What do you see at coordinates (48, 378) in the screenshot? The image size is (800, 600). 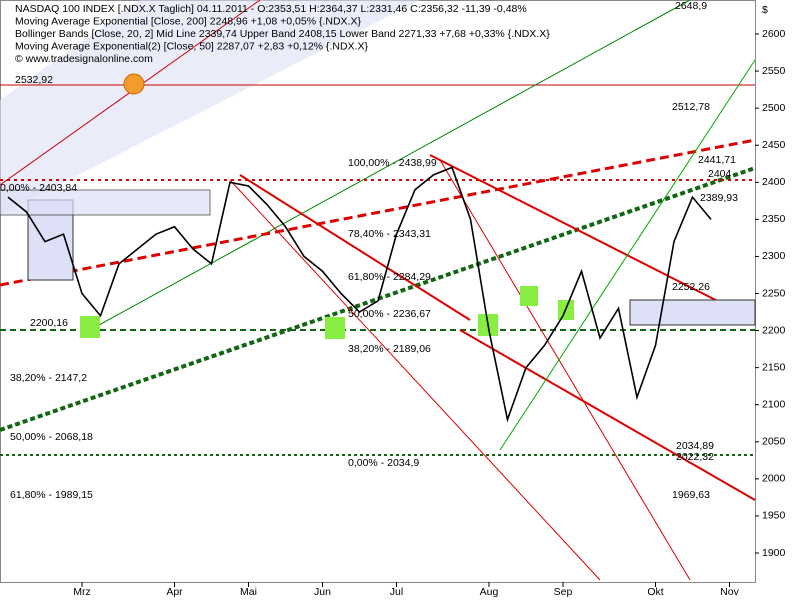 I see `annotation: 38,20% - 2147,2` at bounding box center [48, 378].